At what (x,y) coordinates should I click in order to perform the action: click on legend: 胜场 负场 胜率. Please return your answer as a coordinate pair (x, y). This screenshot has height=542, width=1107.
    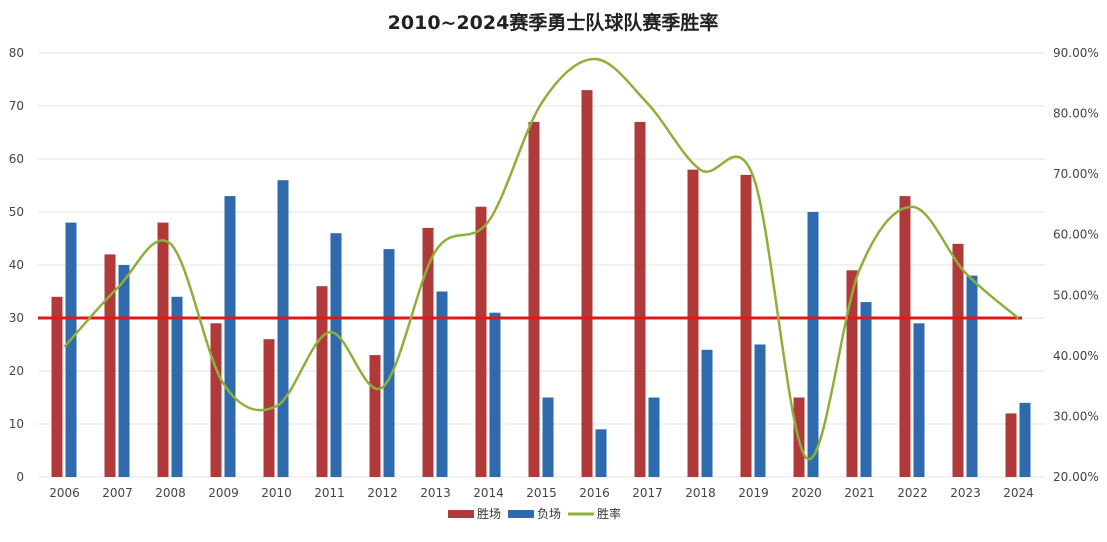
    Looking at the image, I should click on (534, 513).